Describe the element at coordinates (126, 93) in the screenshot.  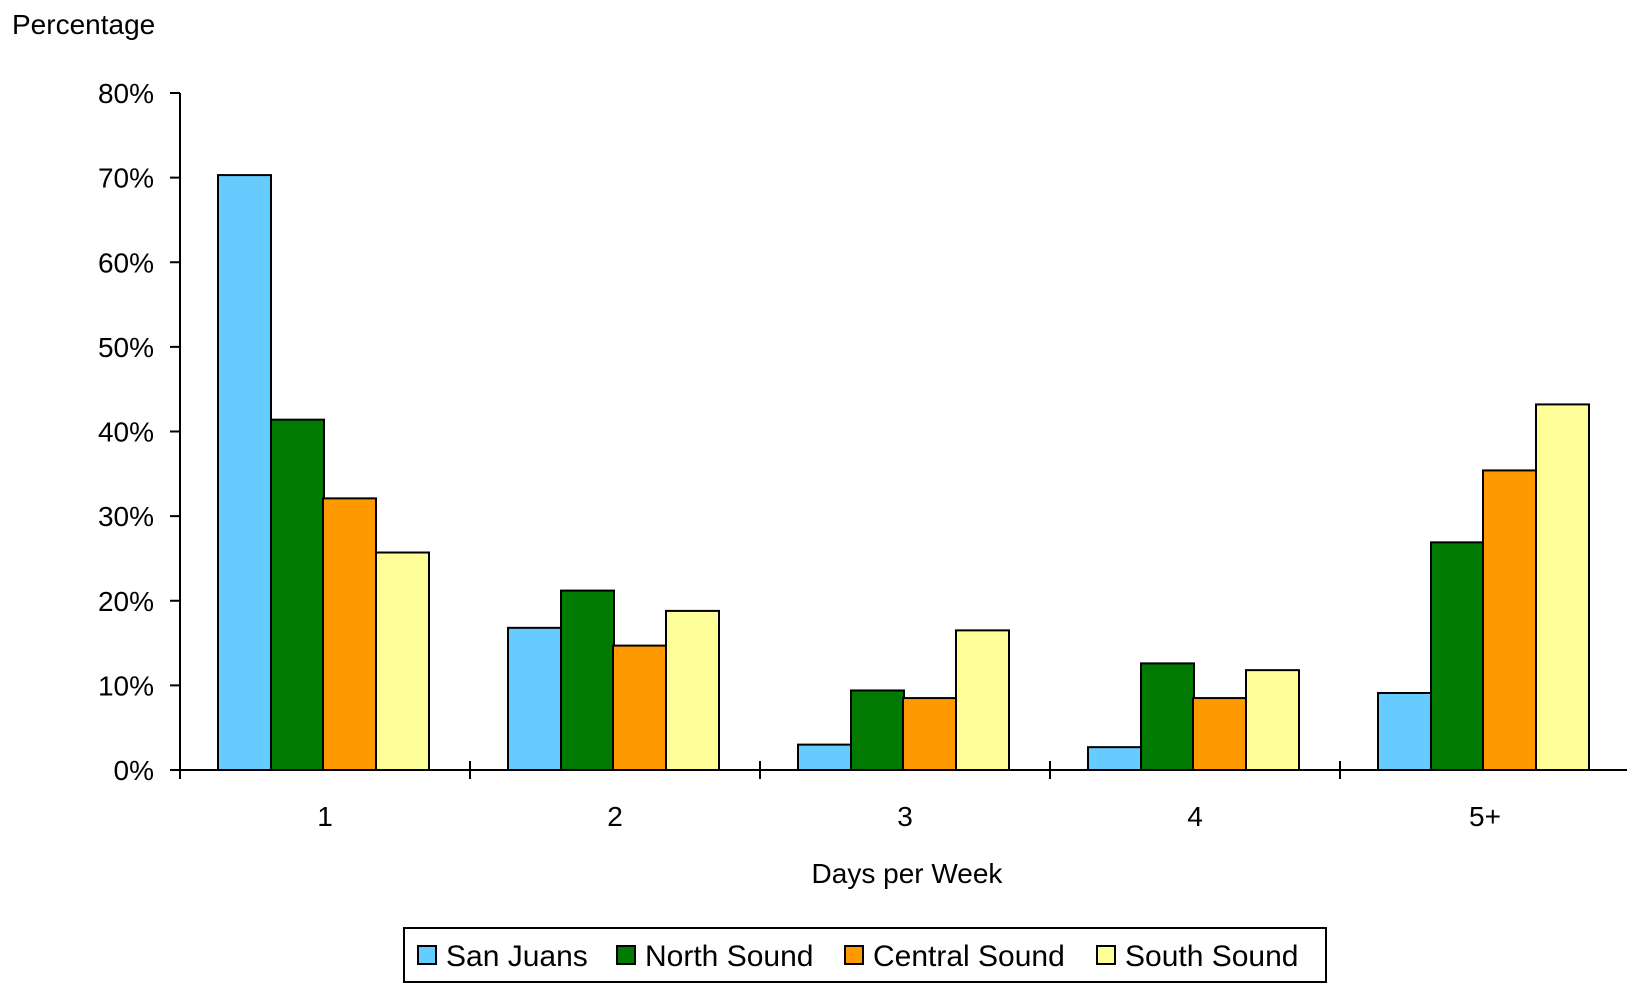
I see `y-tick-label: 80%` at that location.